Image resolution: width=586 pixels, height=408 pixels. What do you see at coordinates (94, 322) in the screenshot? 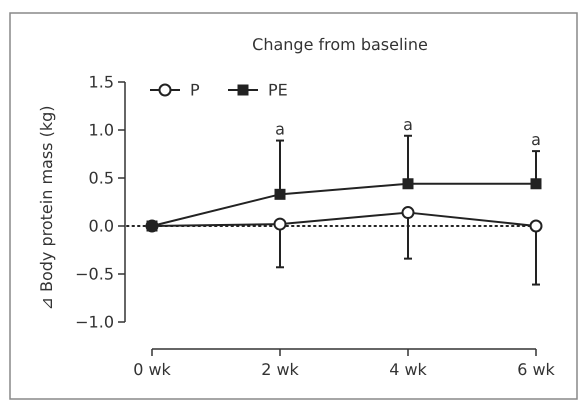
I see `y-tick-label: −1.0` at bounding box center [94, 322].